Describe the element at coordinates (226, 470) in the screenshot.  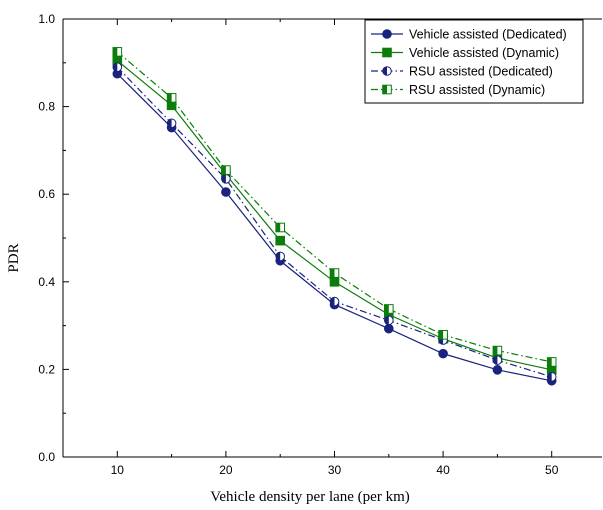
I see `x-tick-label: 20` at that location.